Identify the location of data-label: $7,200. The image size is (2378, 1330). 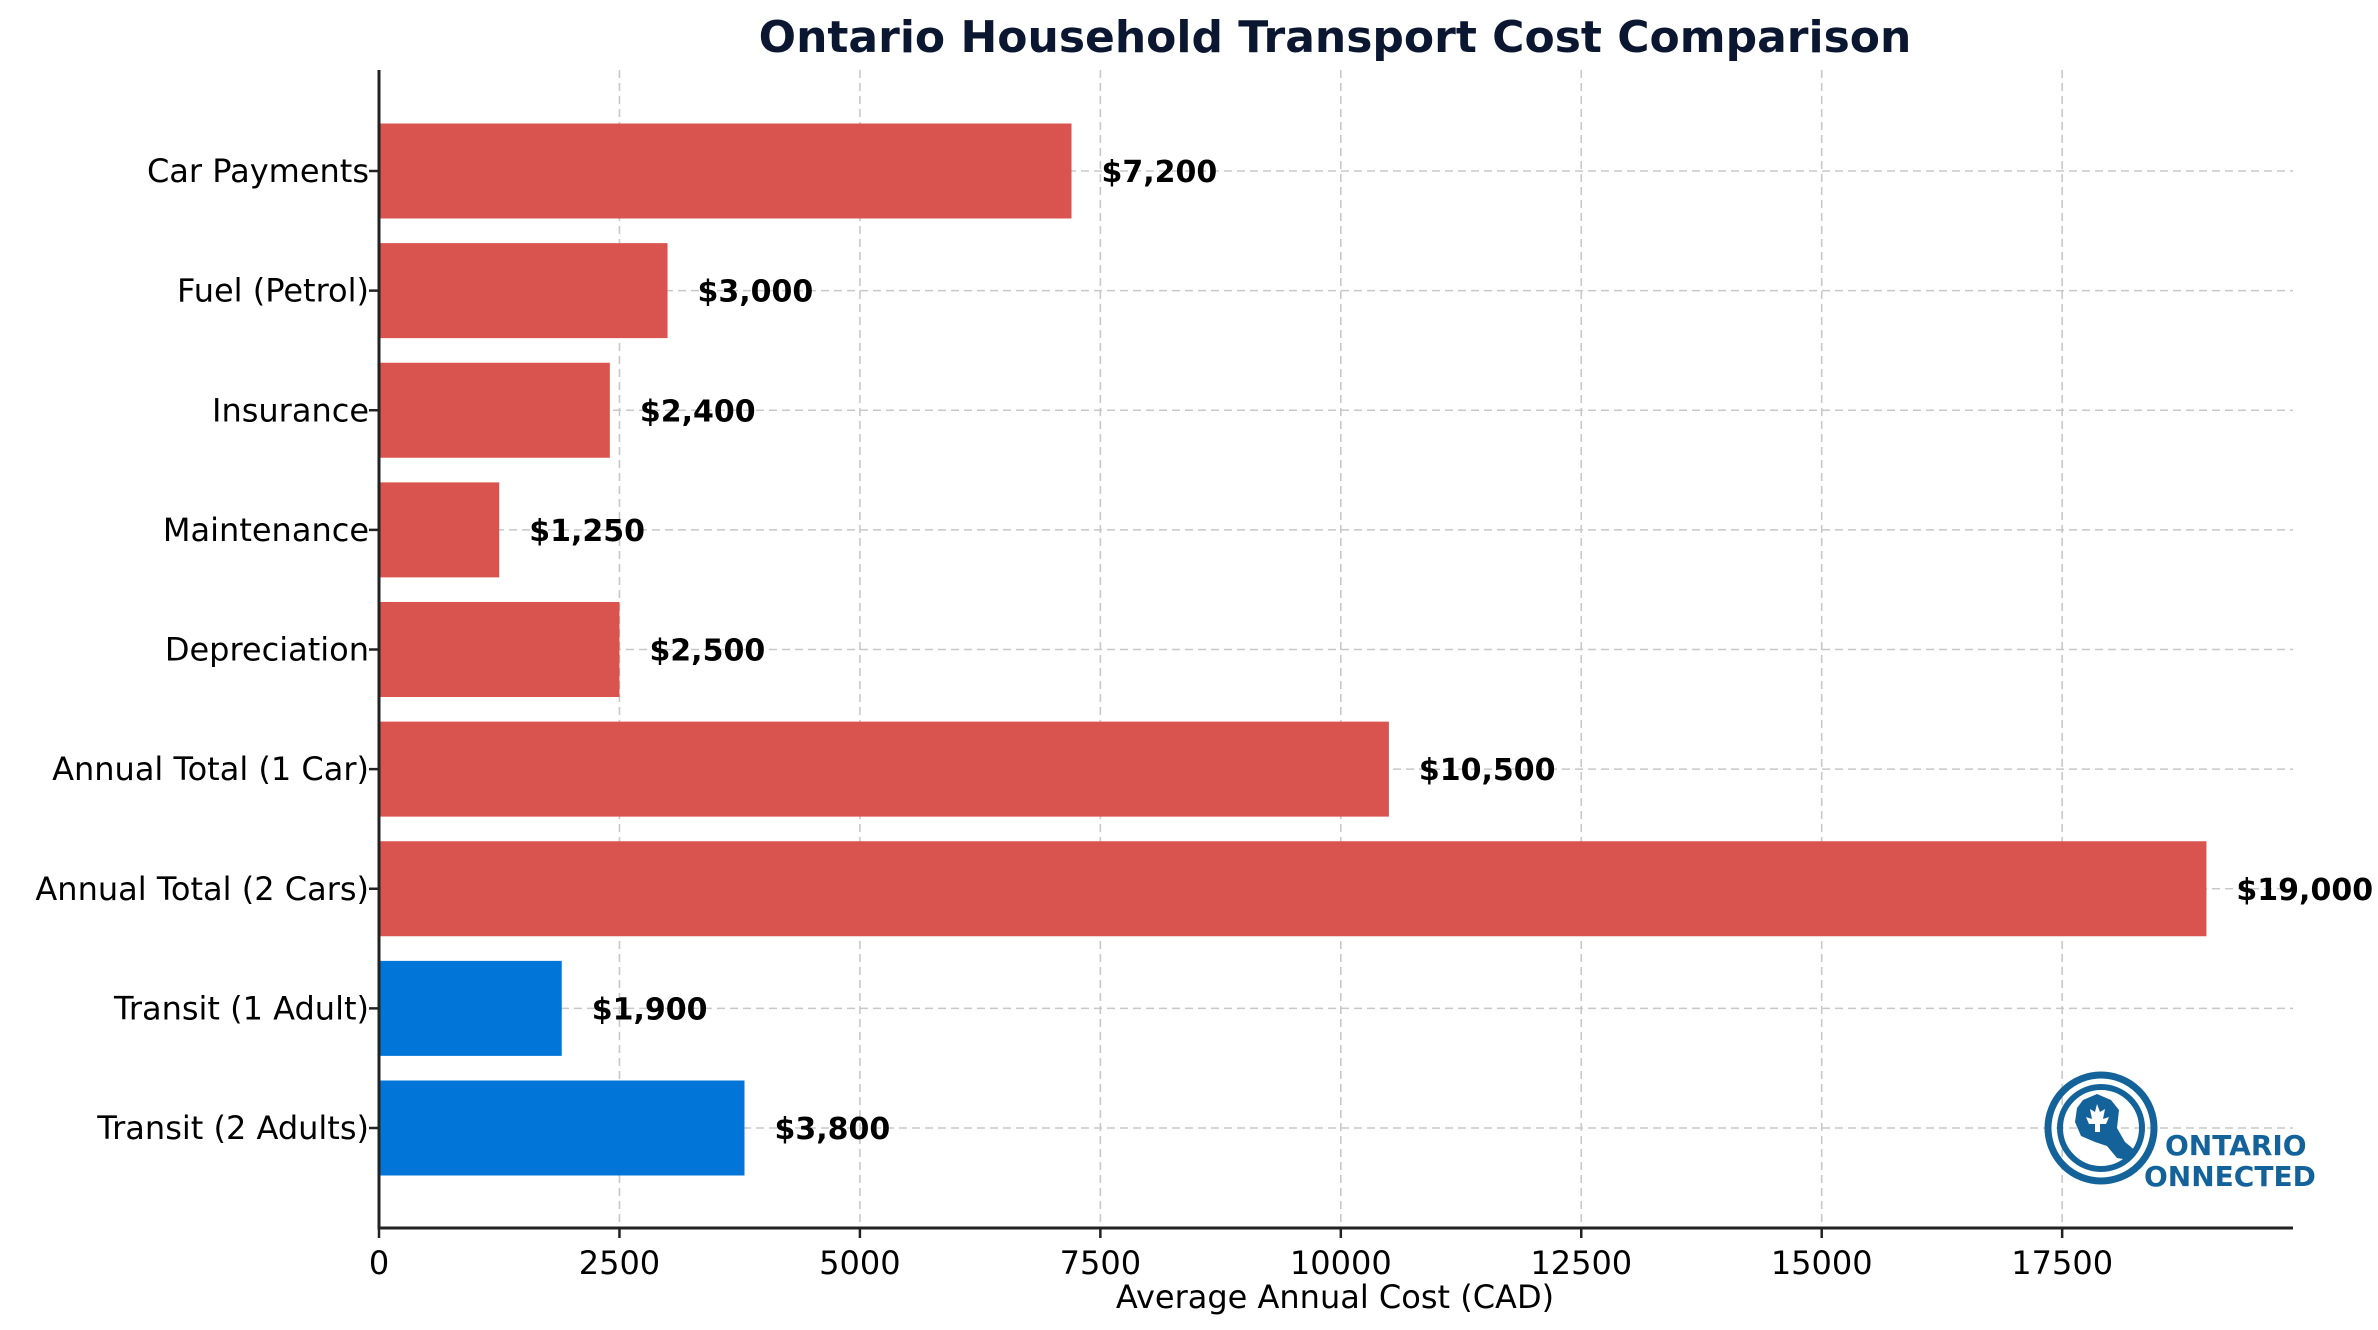
(1160, 172).